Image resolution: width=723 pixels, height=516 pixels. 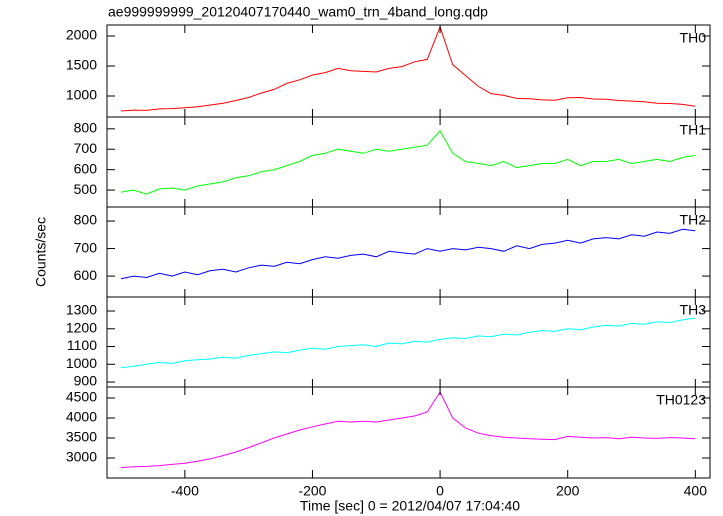 What do you see at coordinates (81, 437) in the screenshot?
I see `y-tick-label: 3500` at bounding box center [81, 437].